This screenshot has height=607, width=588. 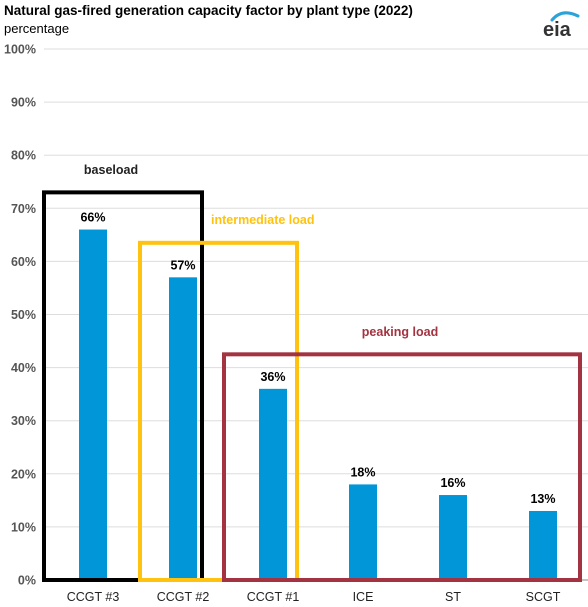 I want to click on eia-logo: eia, so click(x=561, y=25).